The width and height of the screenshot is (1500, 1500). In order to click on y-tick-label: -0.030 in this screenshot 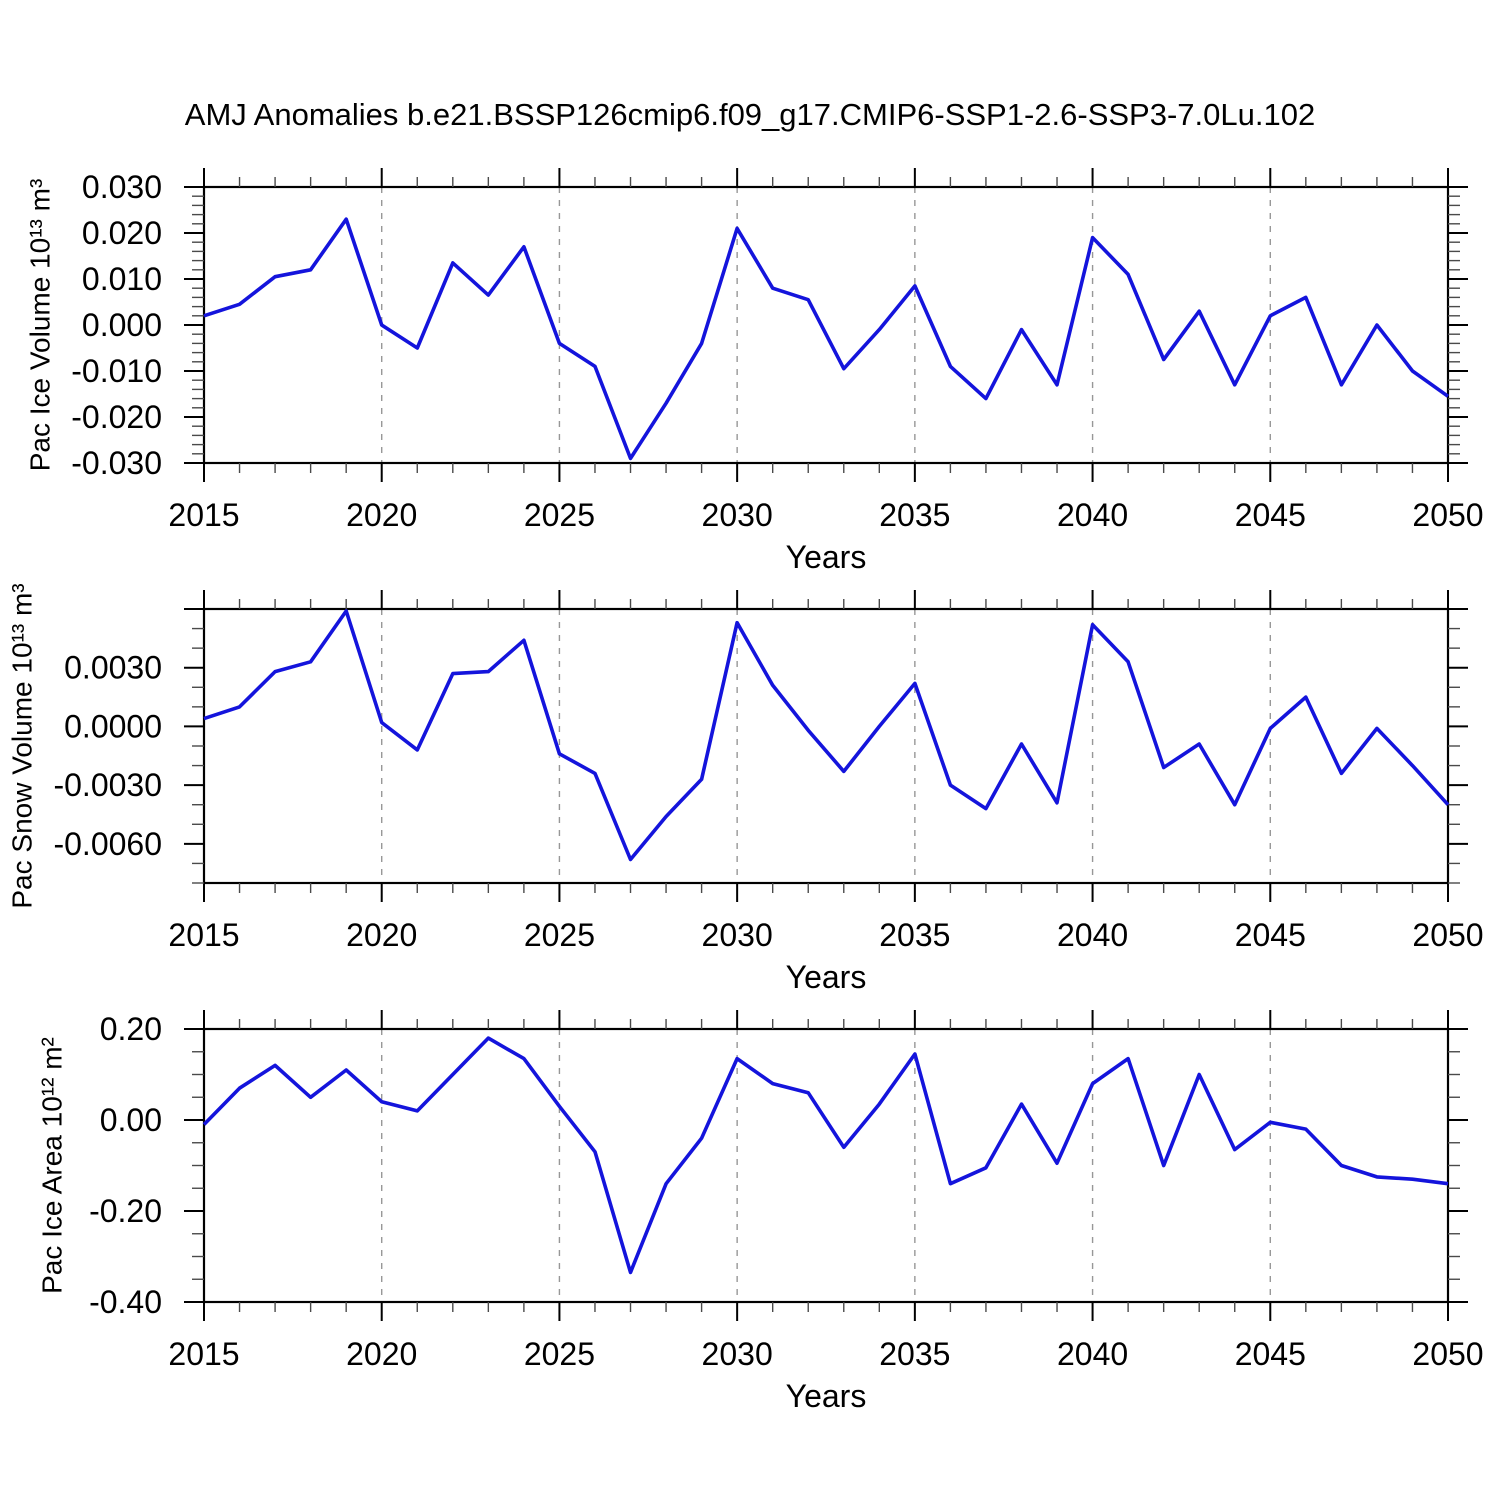, I will do `click(116, 463)`.